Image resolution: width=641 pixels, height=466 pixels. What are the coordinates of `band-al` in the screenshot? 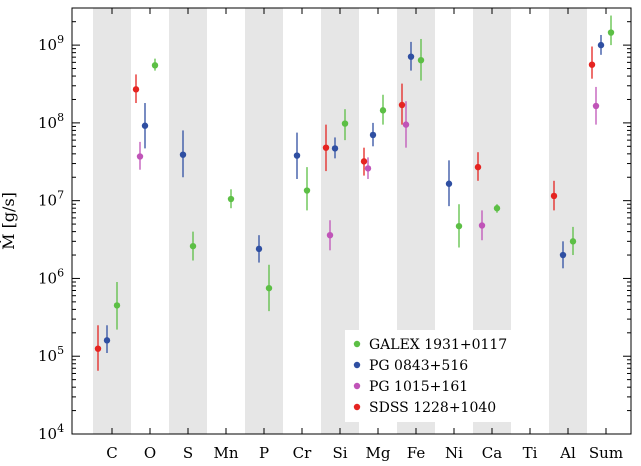 It's located at (568, 221).